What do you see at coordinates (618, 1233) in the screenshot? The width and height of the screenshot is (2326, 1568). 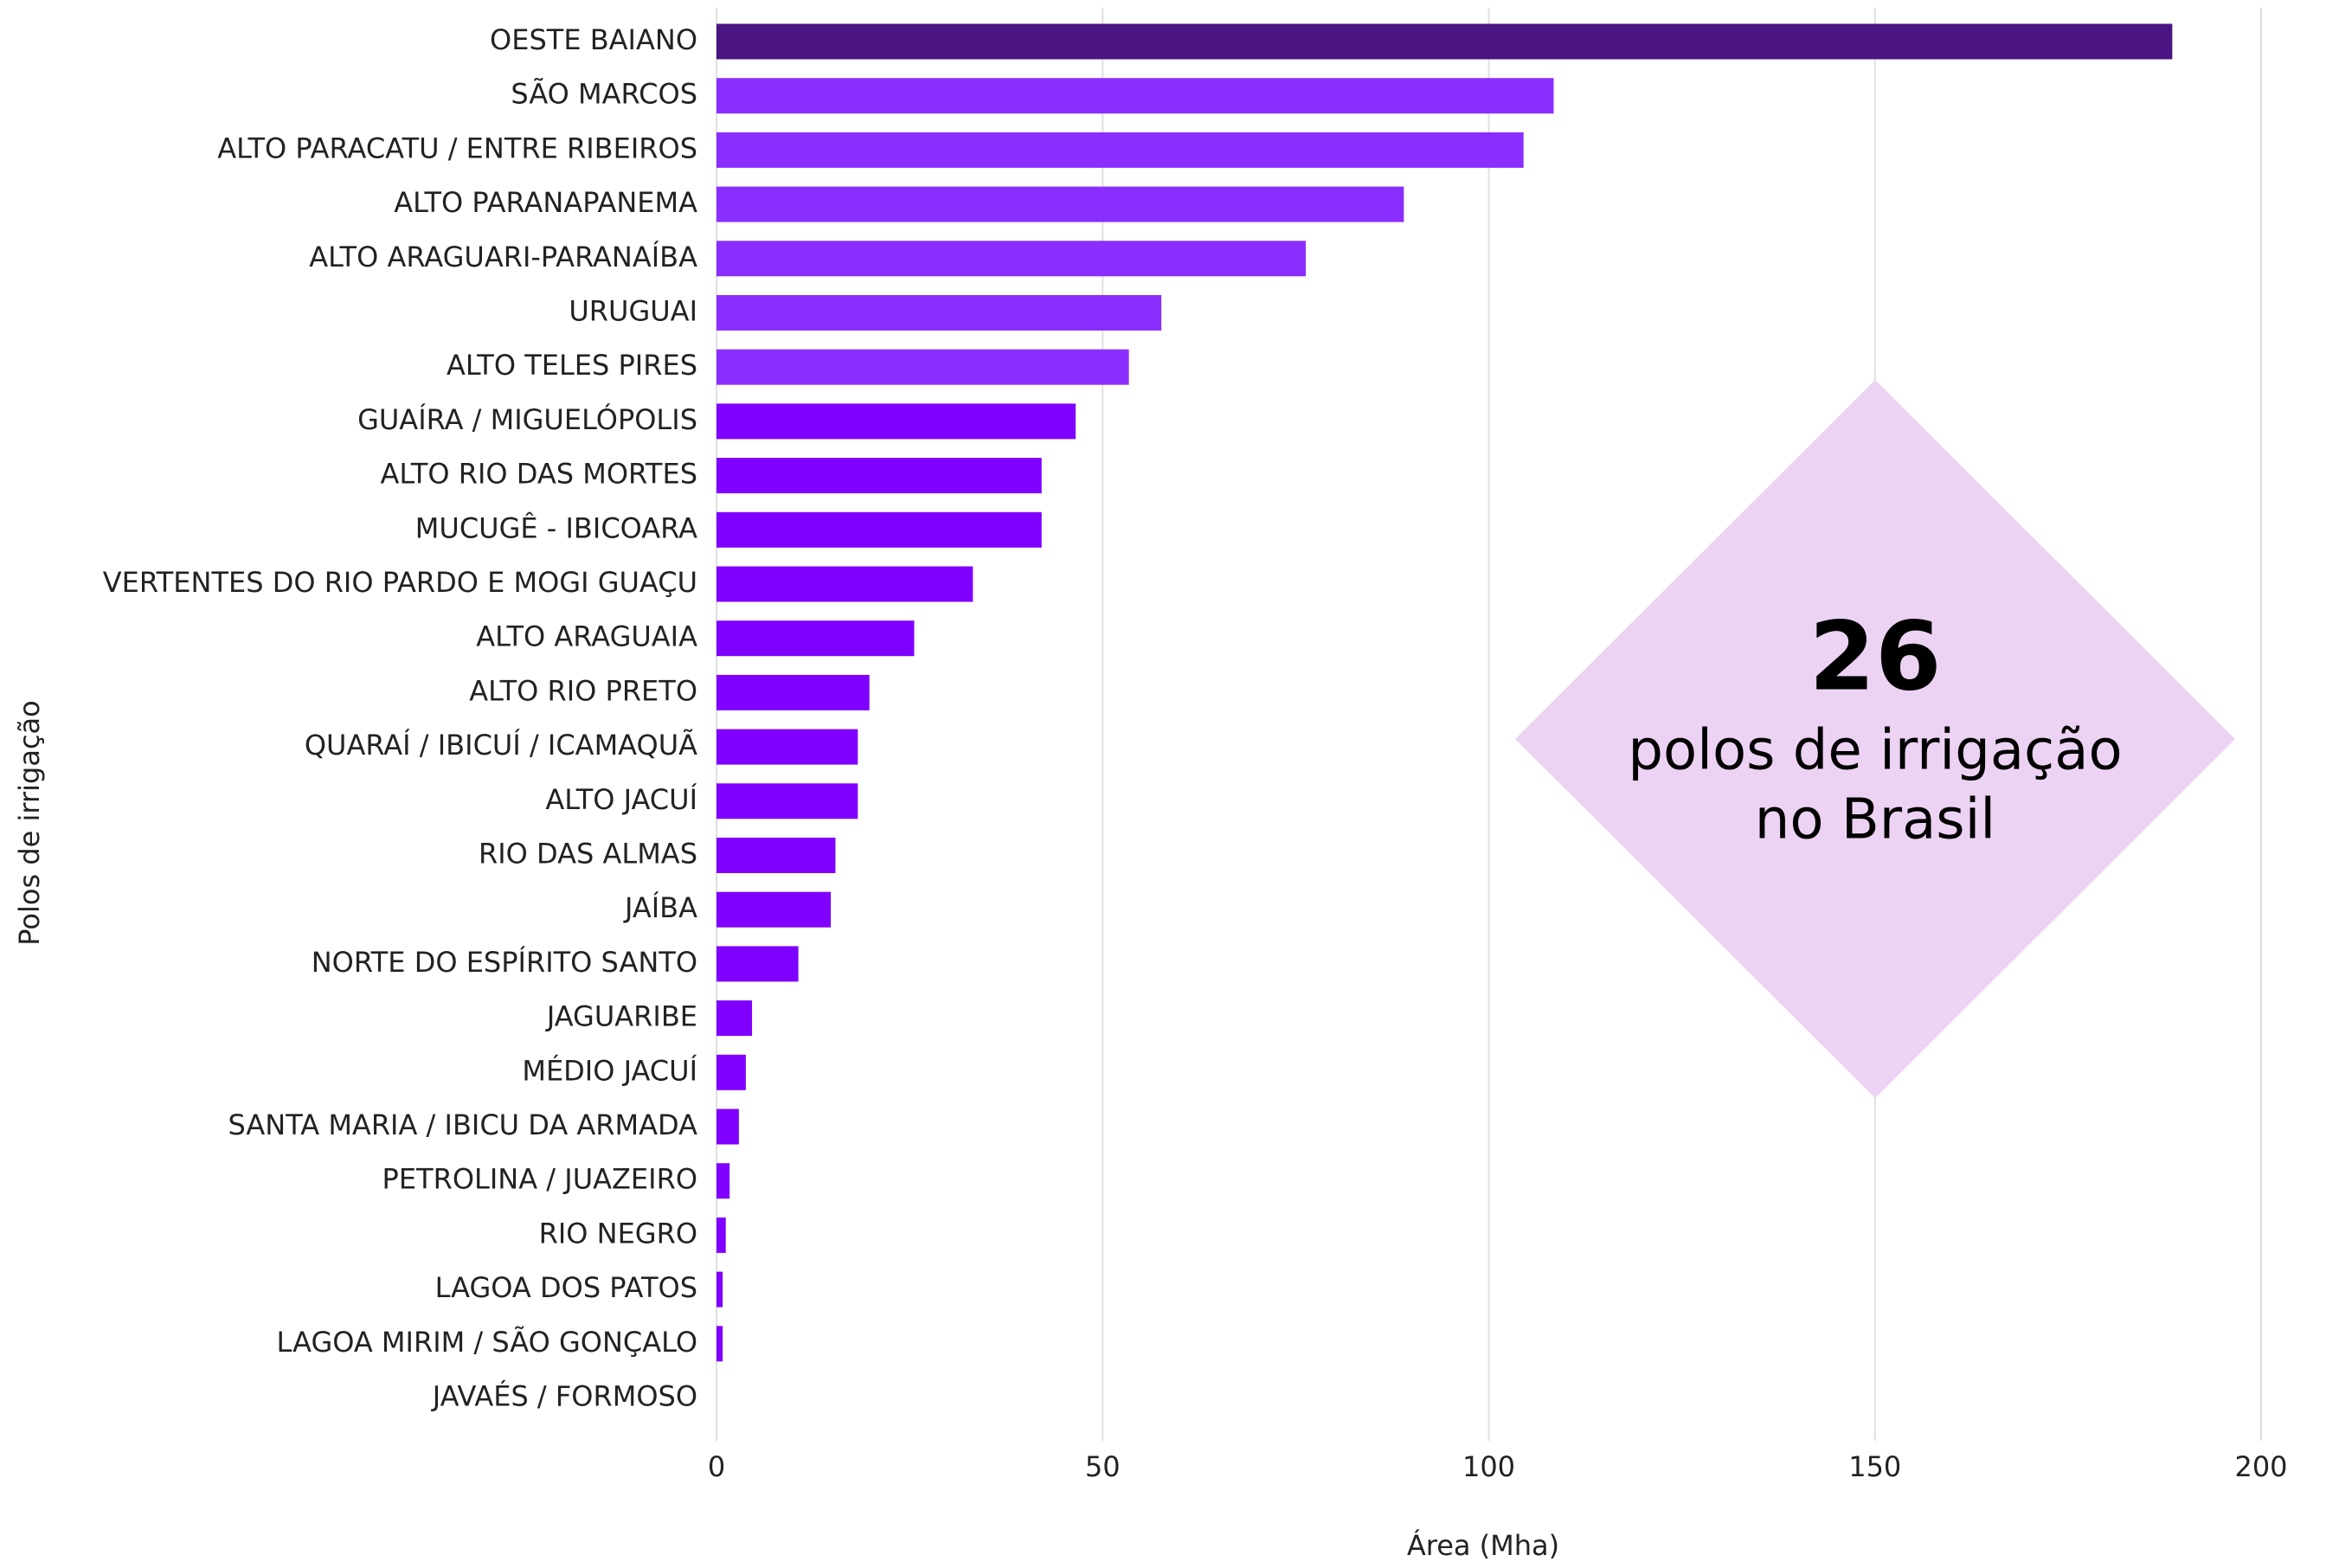 I see `y-tick-label: RIO NEGRO` at bounding box center [618, 1233].